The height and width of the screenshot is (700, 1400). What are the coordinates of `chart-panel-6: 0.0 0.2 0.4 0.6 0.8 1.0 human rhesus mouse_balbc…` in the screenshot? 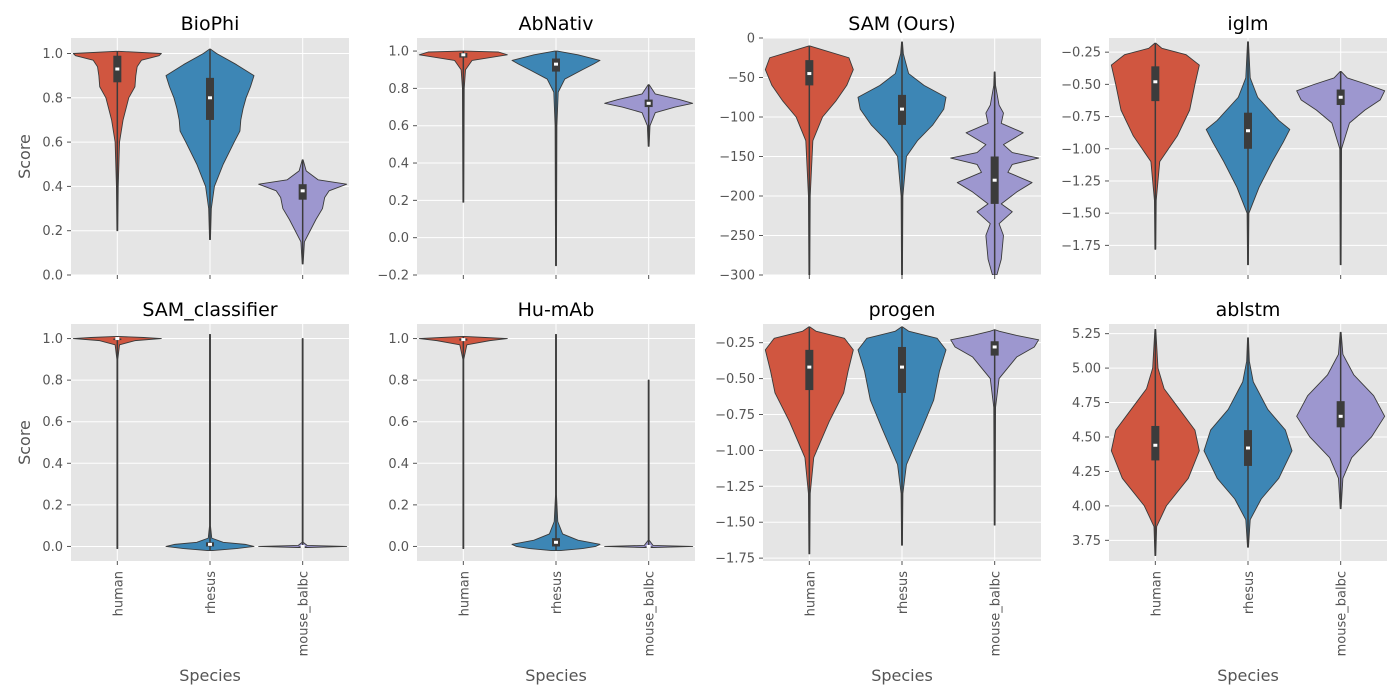 It's located at (541, 492).